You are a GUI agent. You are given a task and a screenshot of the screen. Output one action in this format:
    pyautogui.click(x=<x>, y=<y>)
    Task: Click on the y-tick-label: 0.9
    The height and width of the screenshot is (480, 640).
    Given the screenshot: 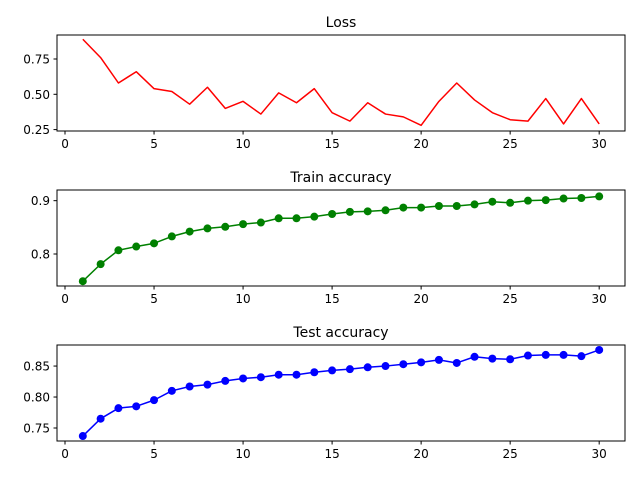 What is the action you would take?
    pyautogui.click(x=40, y=201)
    